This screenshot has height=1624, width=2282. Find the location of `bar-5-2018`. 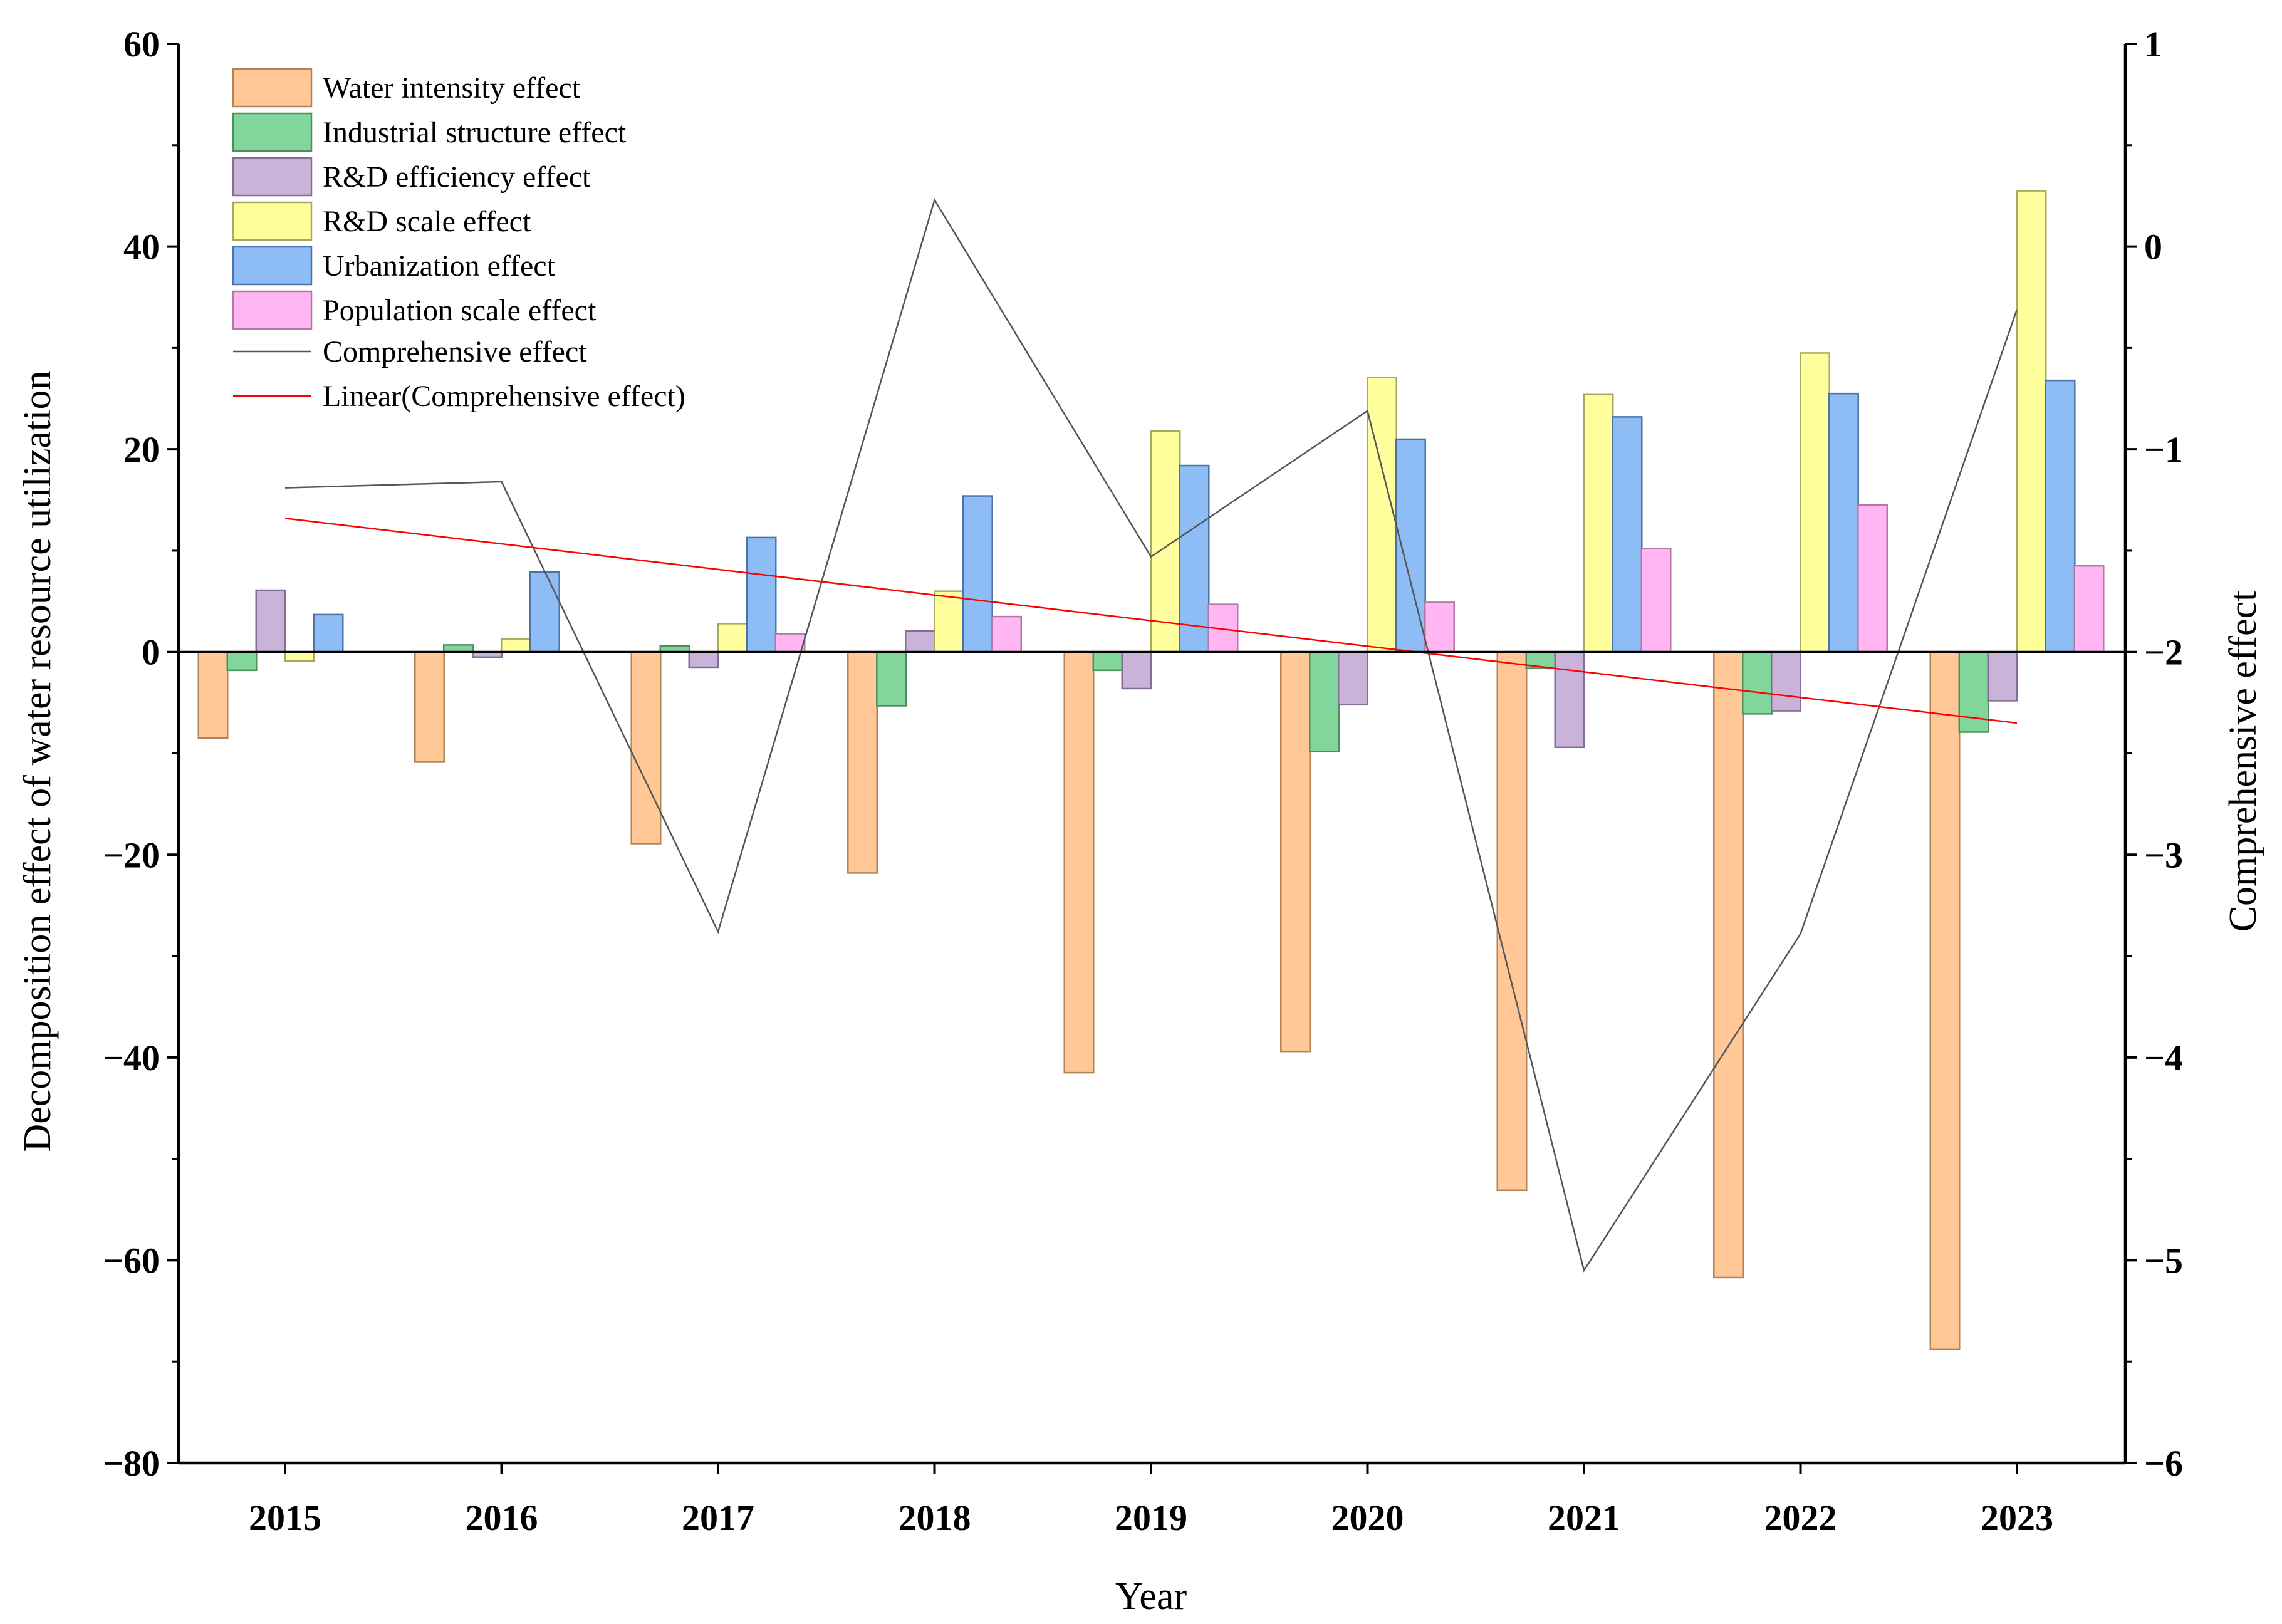

bar-5-2018 is located at coordinates (1007, 634).